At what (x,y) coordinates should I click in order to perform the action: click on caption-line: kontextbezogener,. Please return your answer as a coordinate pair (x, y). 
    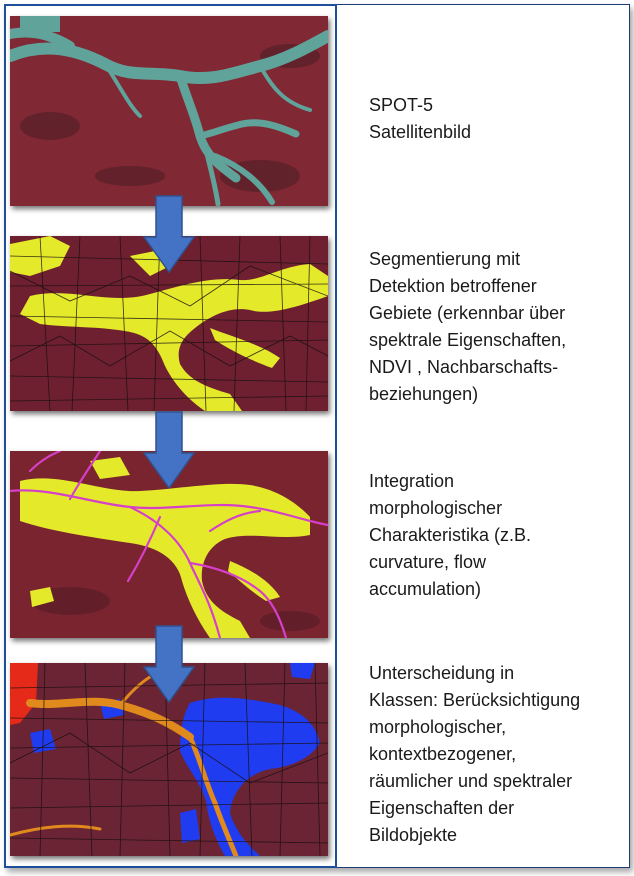
    Looking at the image, I should click on (443, 754).